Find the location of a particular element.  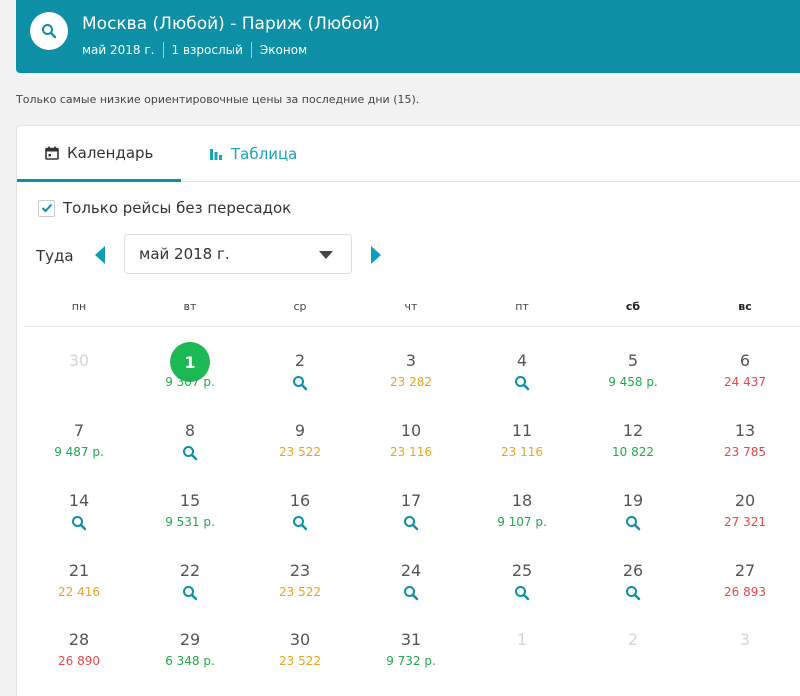

day-price: 23 785 is located at coordinates (745, 452).